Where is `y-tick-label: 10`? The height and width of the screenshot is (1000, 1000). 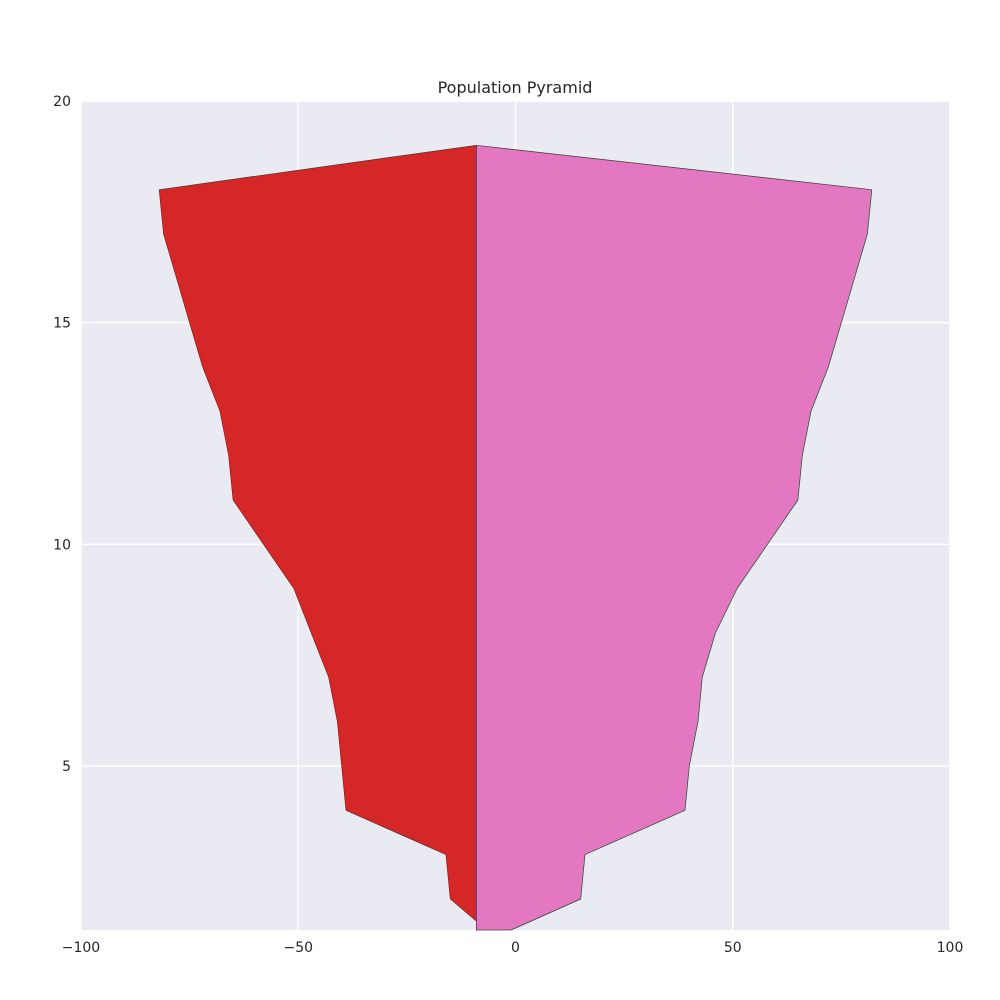 y-tick-label: 10 is located at coordinates (62, 545).